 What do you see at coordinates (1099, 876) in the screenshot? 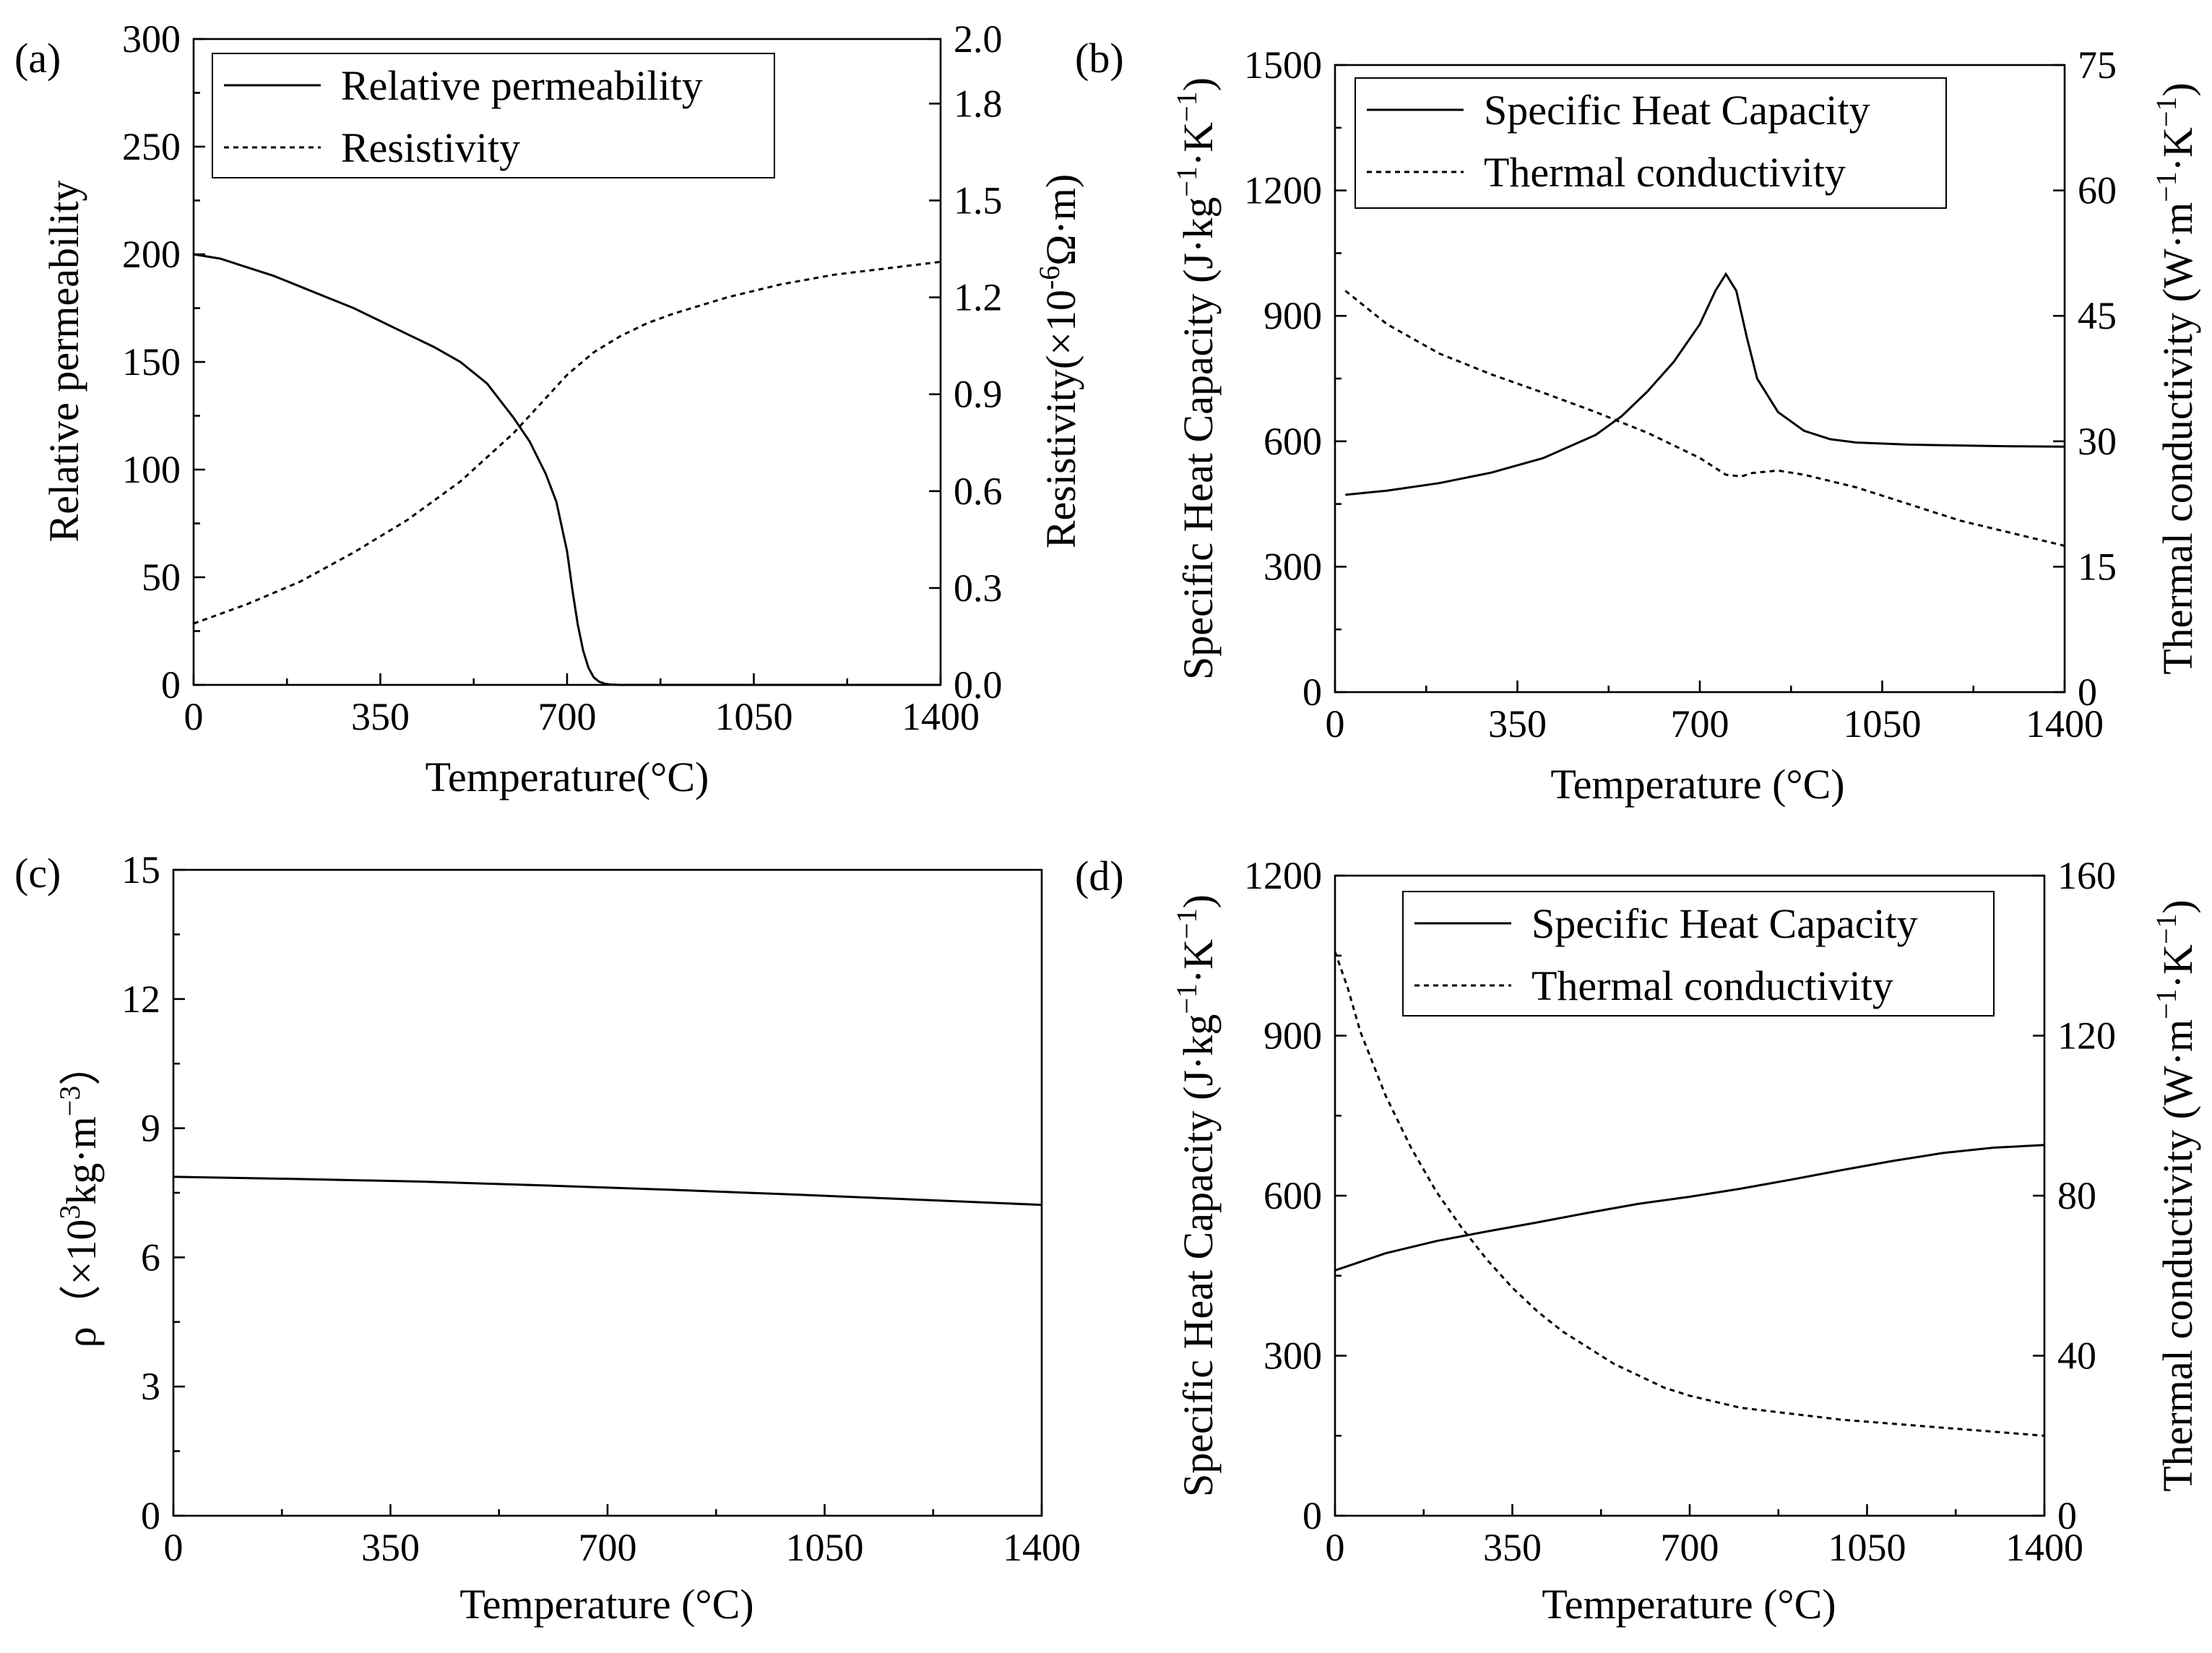
I see `panel-label: (d)` at bounding box center [1099, 876].